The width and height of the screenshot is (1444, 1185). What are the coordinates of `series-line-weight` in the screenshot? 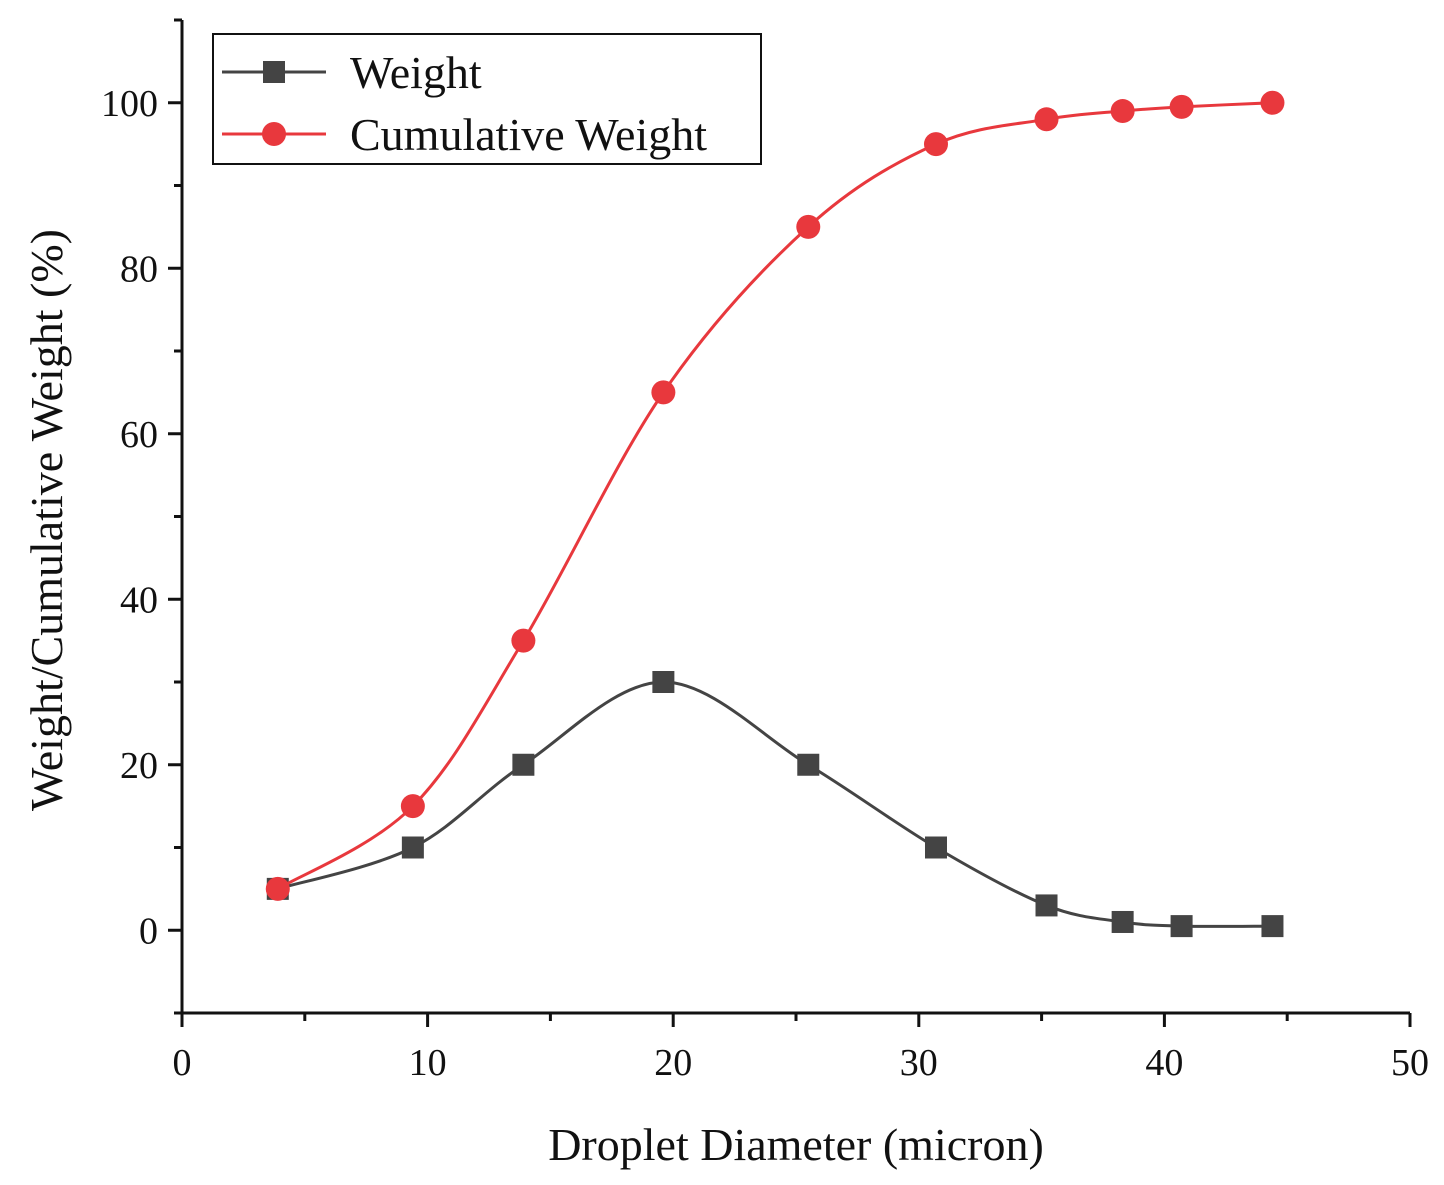 It's located at (775, 804).